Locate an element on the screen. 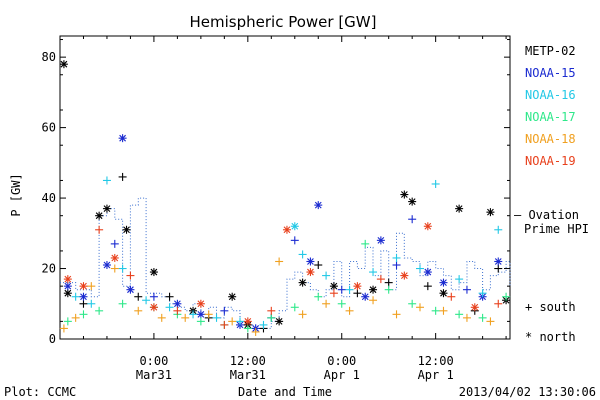 The height and width of the screenshot is (400, 600). ovation-legend-label-1: — Ovation is located at coordinates (546, 215).